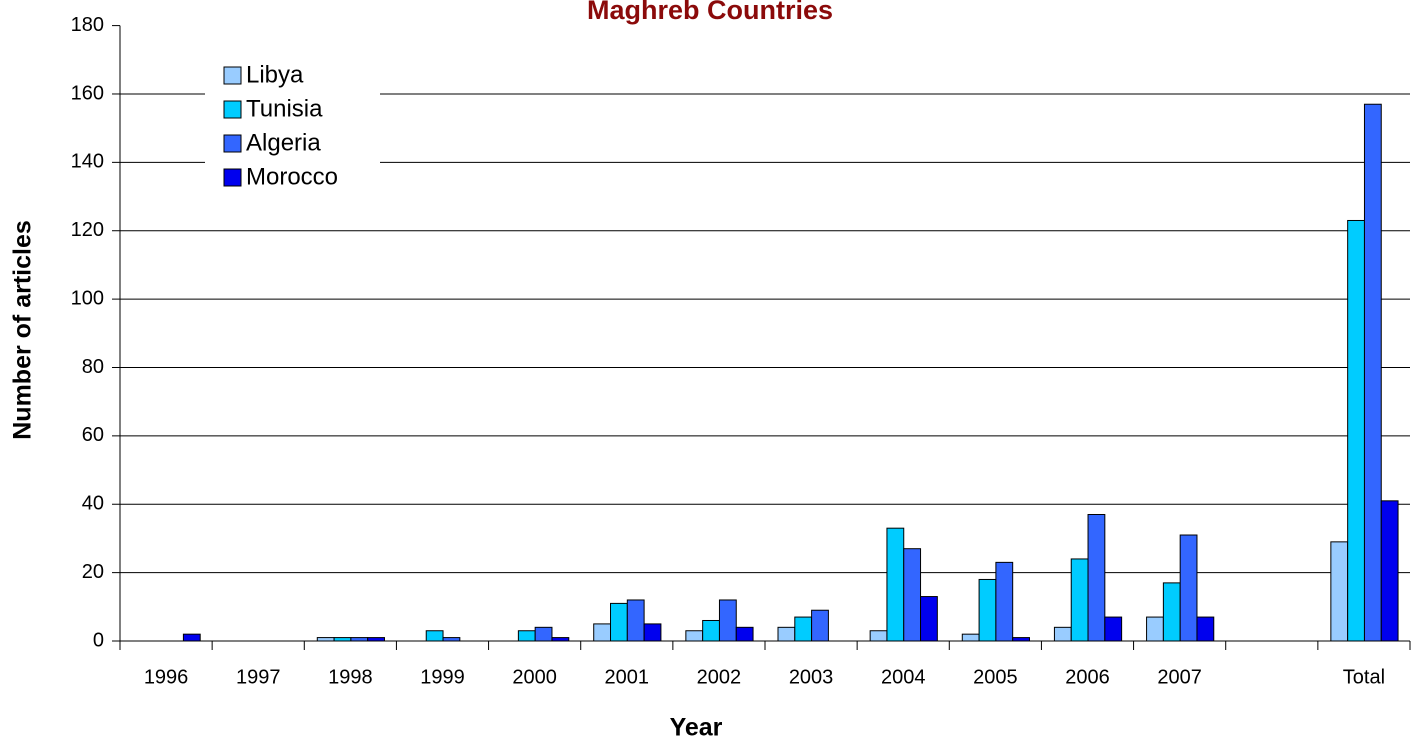  I want to click on x-tick-label: 2003, so click(811, 677).